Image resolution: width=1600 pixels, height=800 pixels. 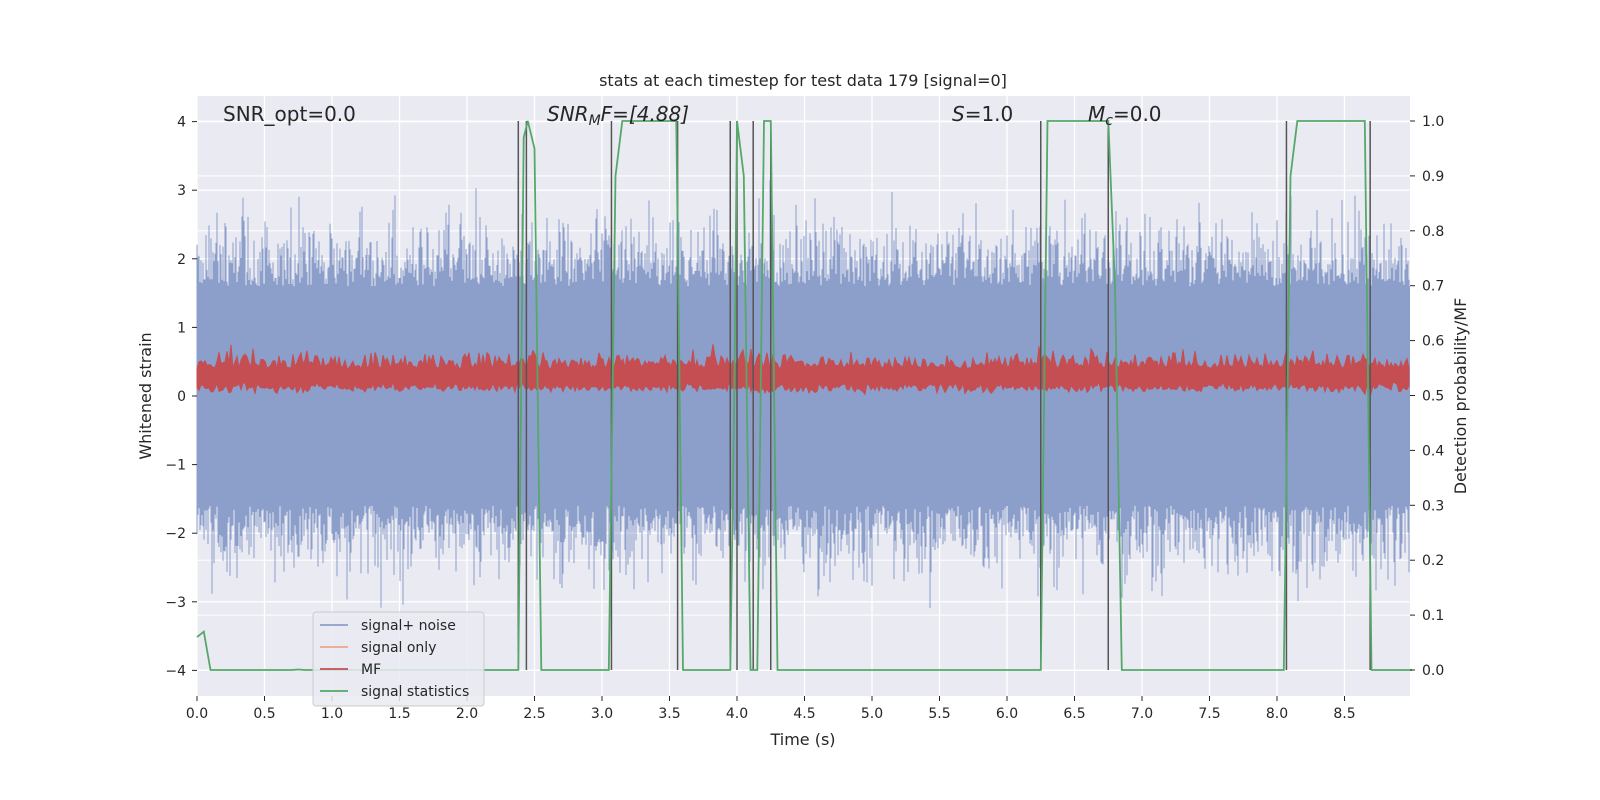 What do you see at coordinates (398, 648) in the screenshot?
I see `legend-label-signal-only: signal only` at bounding box center [398, 648].